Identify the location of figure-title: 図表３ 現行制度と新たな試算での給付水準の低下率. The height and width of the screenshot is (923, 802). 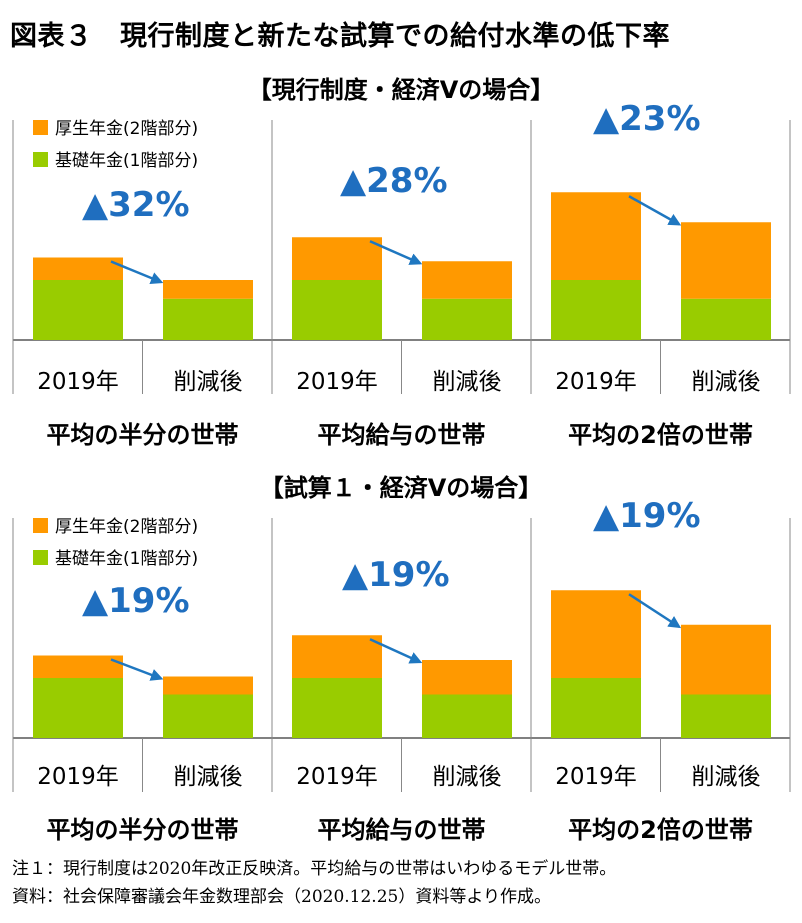
(340, 36).